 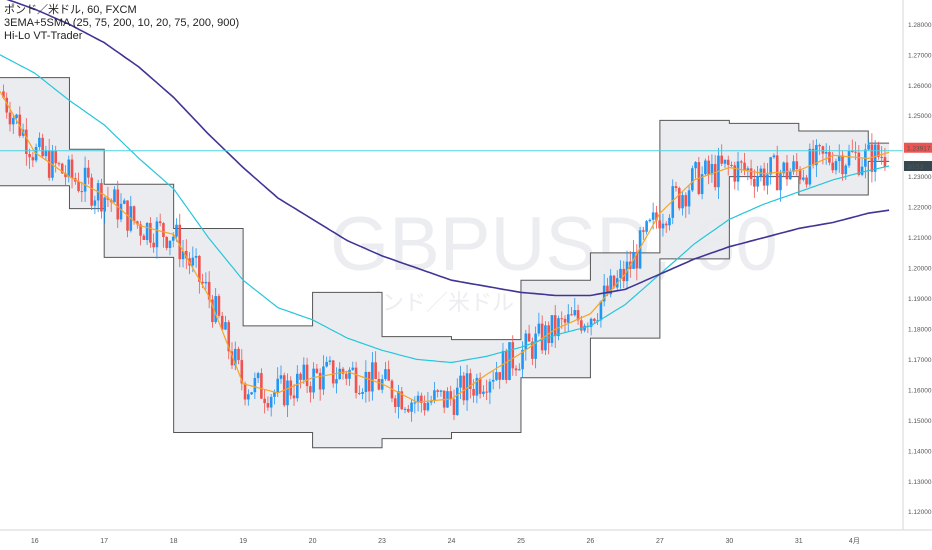 I want to click on watermark-subtitle: ポンド／米ドル, so click(x=437, y=302).